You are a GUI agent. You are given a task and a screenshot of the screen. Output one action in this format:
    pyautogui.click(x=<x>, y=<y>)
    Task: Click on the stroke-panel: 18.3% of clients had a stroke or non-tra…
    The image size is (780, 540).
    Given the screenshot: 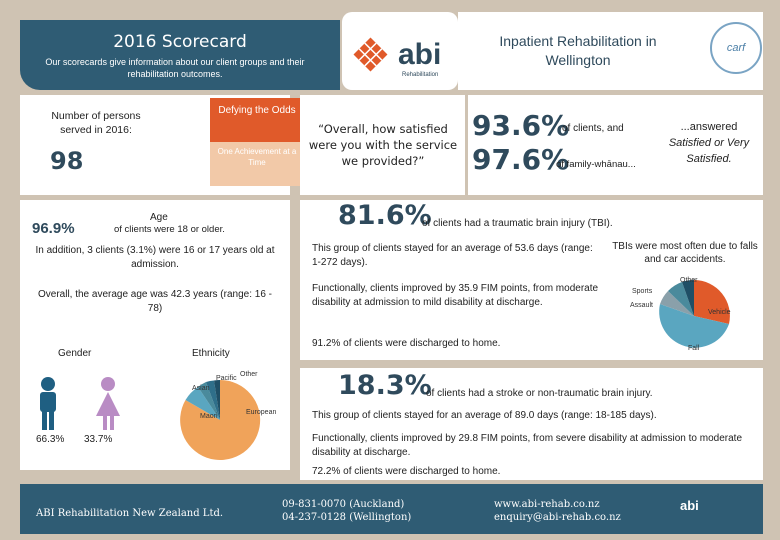 What is the action you would take?
    pyautogui.click(x=531, y=424)
    